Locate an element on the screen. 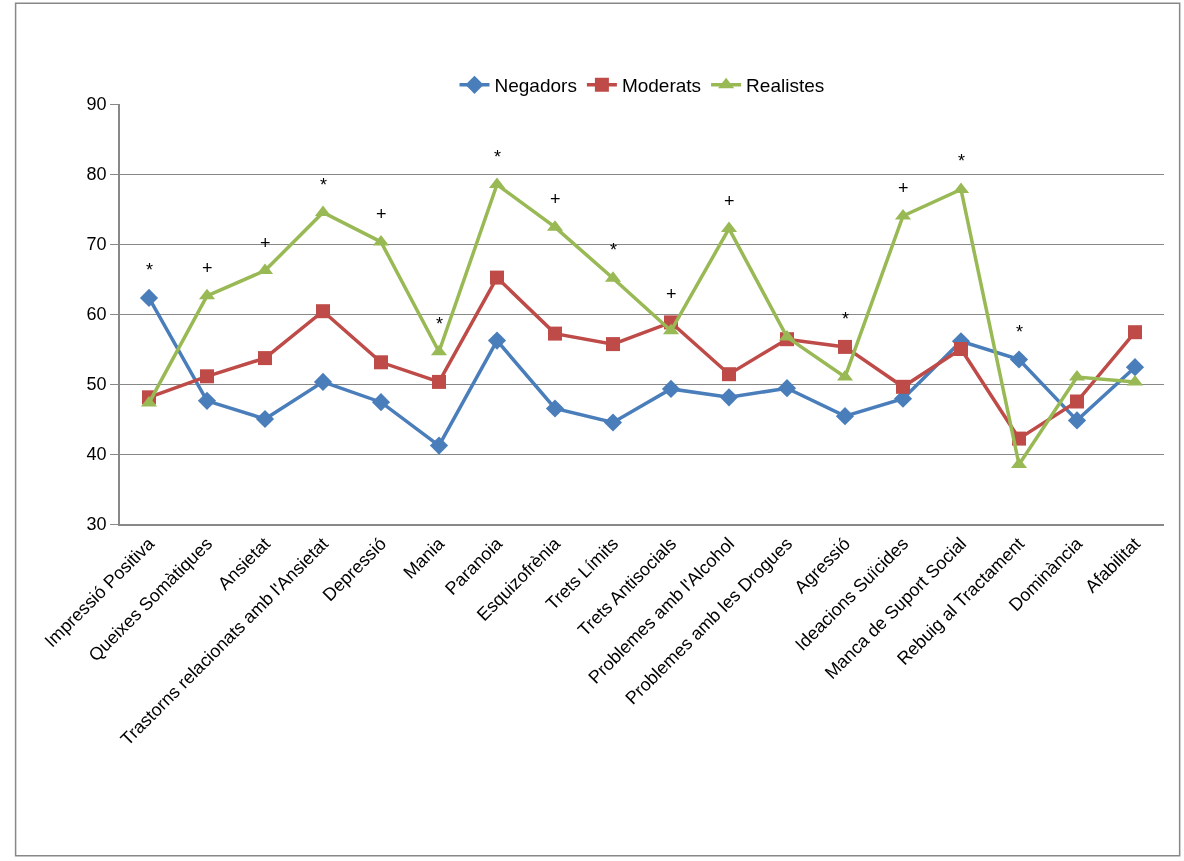 The height and width of the screenshot is (861, 1184). legend-label: Realistes is located at coordinates (785, 86).